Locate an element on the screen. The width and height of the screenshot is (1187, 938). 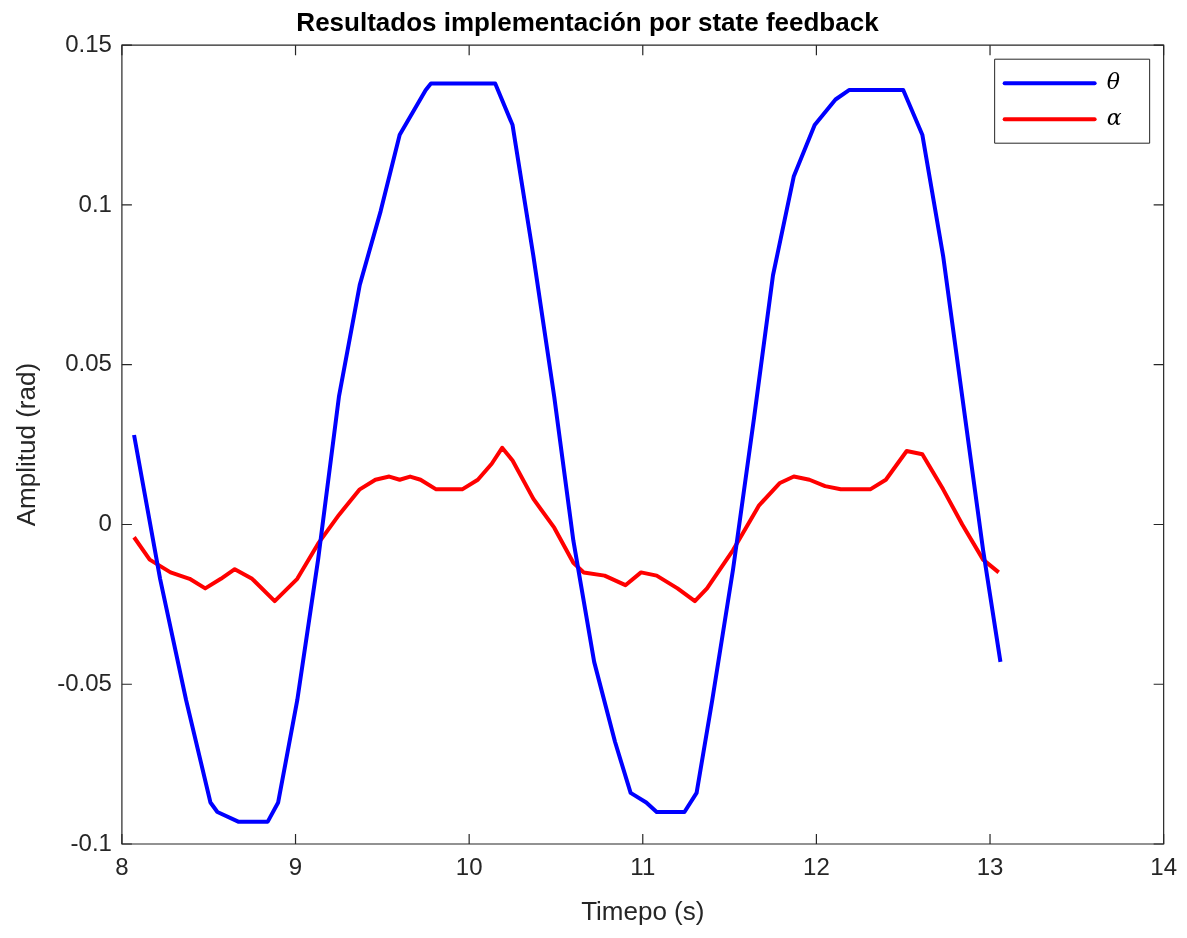
y-tick-label: 0.05 is located at coordinates (88, 363).